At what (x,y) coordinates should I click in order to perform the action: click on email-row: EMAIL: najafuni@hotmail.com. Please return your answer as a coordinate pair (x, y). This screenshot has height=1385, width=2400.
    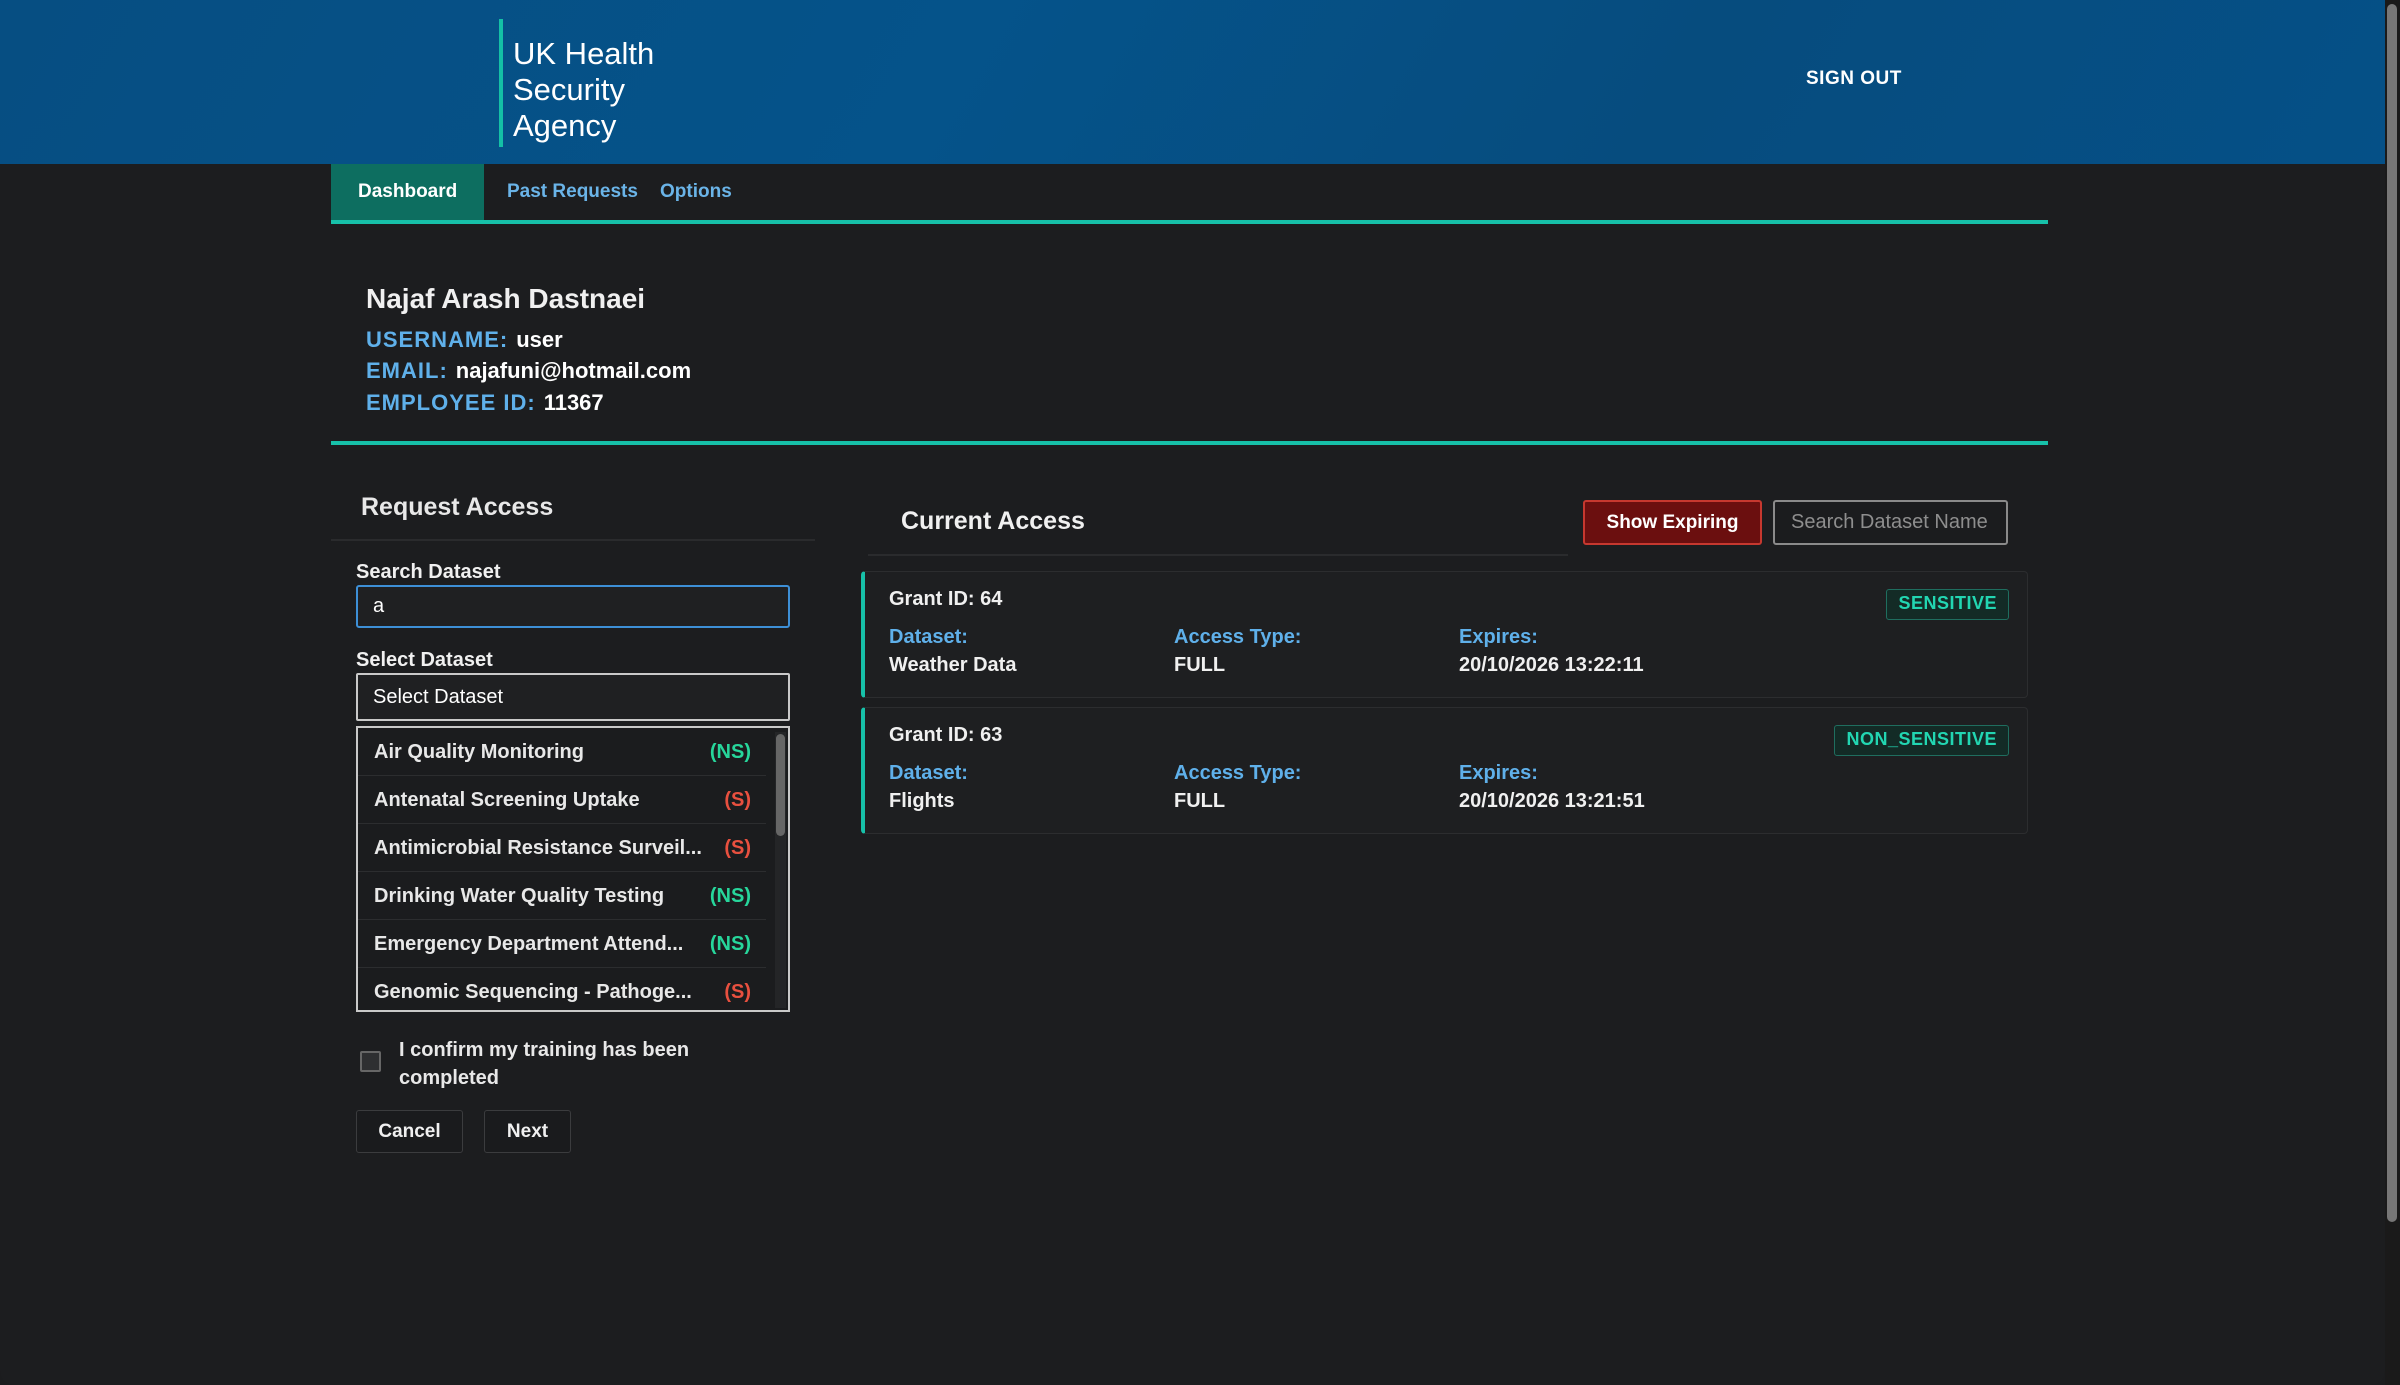
    Looking at the image, I should click on (528, 371).